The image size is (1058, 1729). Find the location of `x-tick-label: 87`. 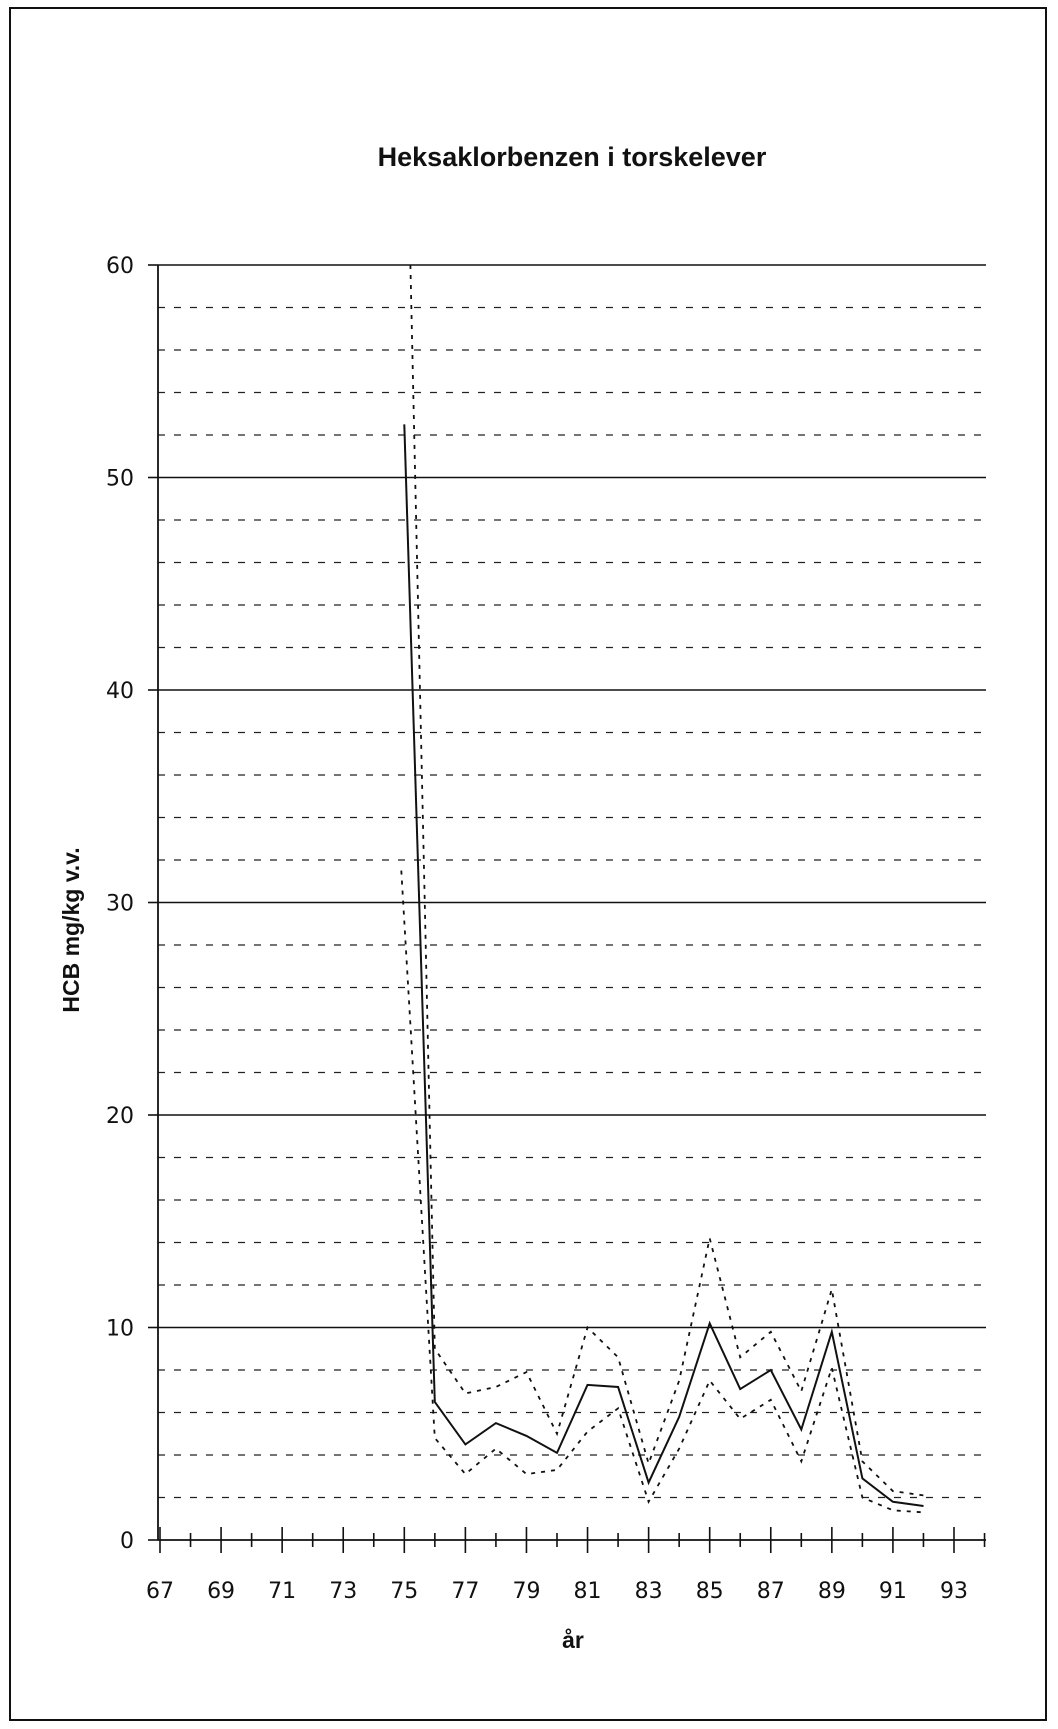

x-tick-label: 87 is located at coordinates (771, 1591).